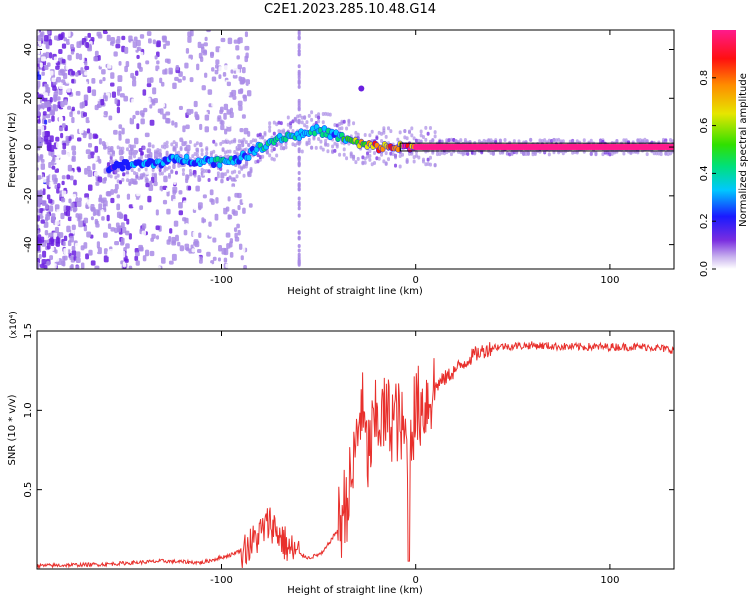 The height and width of the screenshot is (600, 750). I want to click on spectrogram-y-label: Frequency (Hz), so click(12, 150).